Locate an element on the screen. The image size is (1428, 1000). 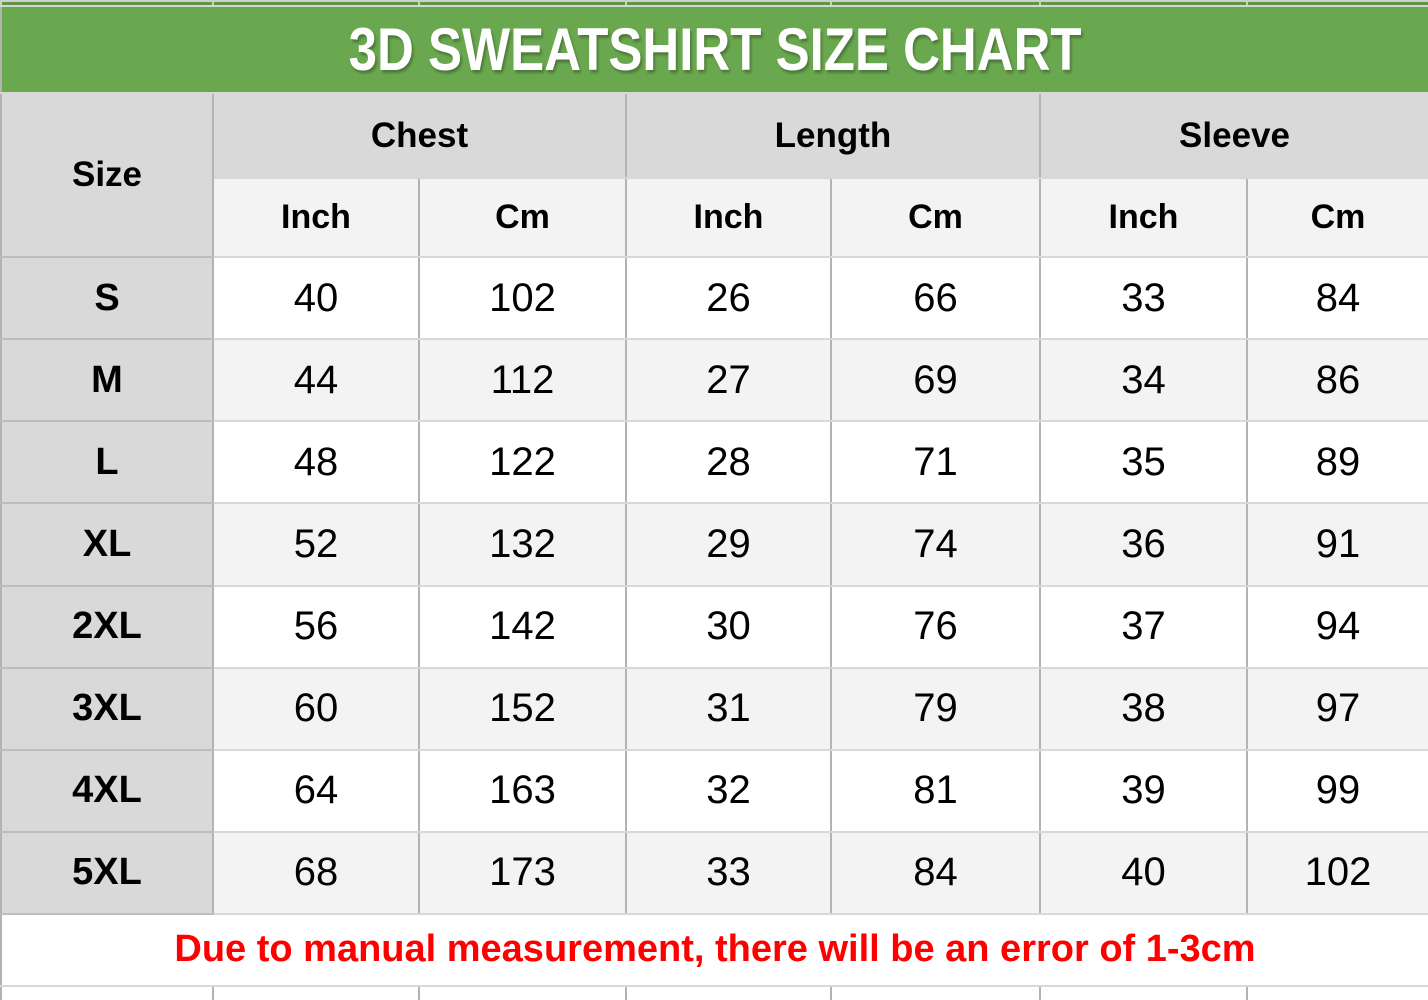
unit-header-chest-cm: Cm is located at coordinates (522, 218).